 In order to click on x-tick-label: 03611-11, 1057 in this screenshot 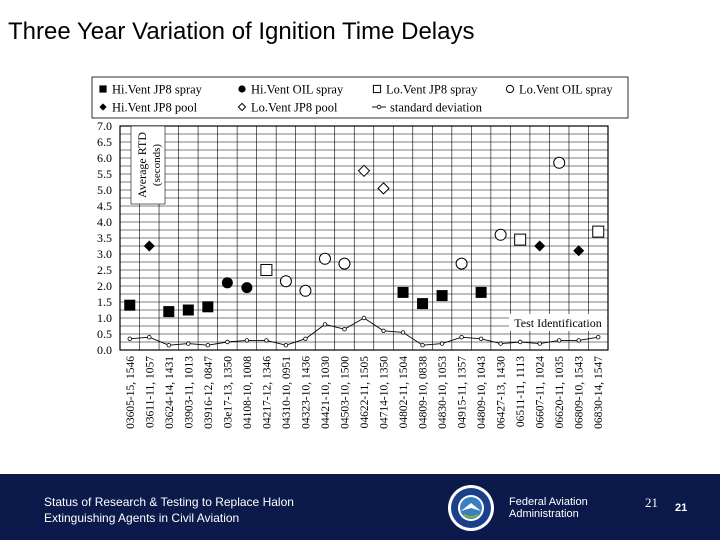, I will do `click(150, 392)`.